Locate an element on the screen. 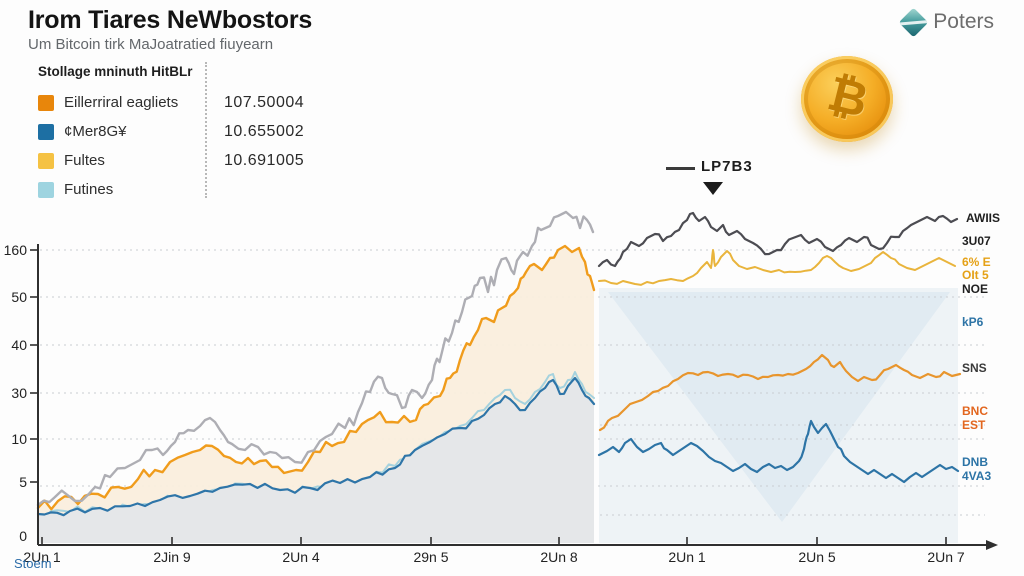 The image size is (1024, 576). brand-logo: Poters is located at coordinates (946, 22).